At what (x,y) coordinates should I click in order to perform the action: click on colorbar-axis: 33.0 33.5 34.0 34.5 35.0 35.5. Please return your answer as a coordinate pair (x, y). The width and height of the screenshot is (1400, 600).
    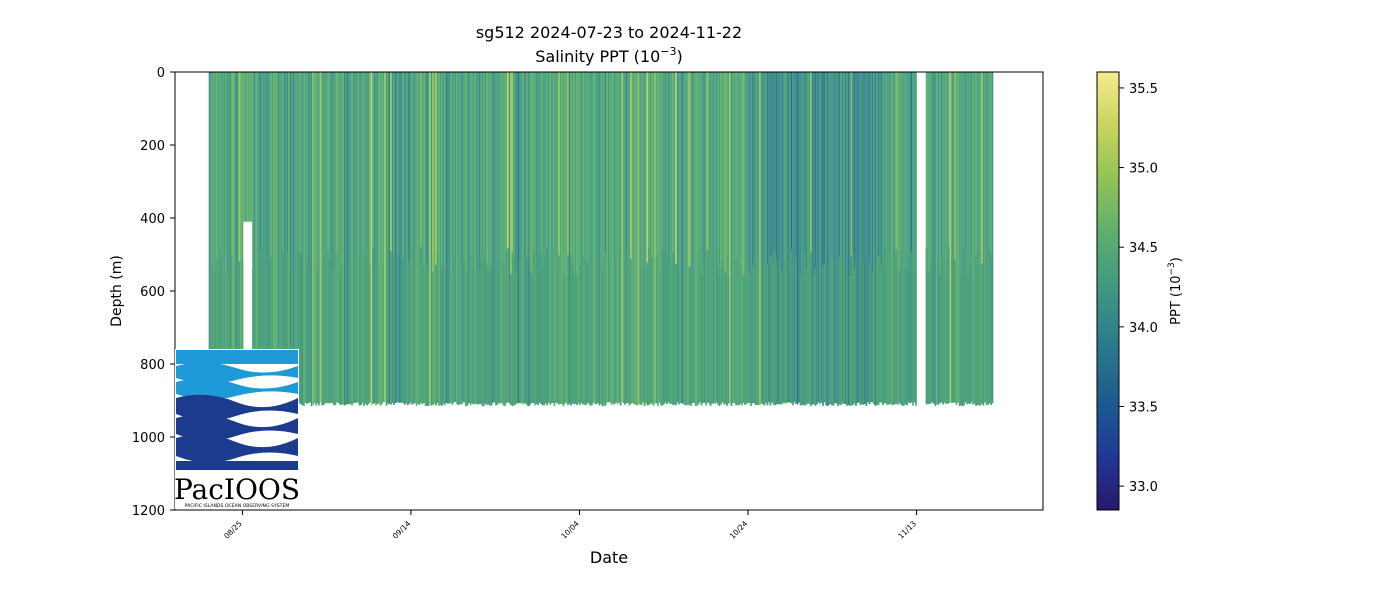
    Looking at the image, I should click on (1138, 288).